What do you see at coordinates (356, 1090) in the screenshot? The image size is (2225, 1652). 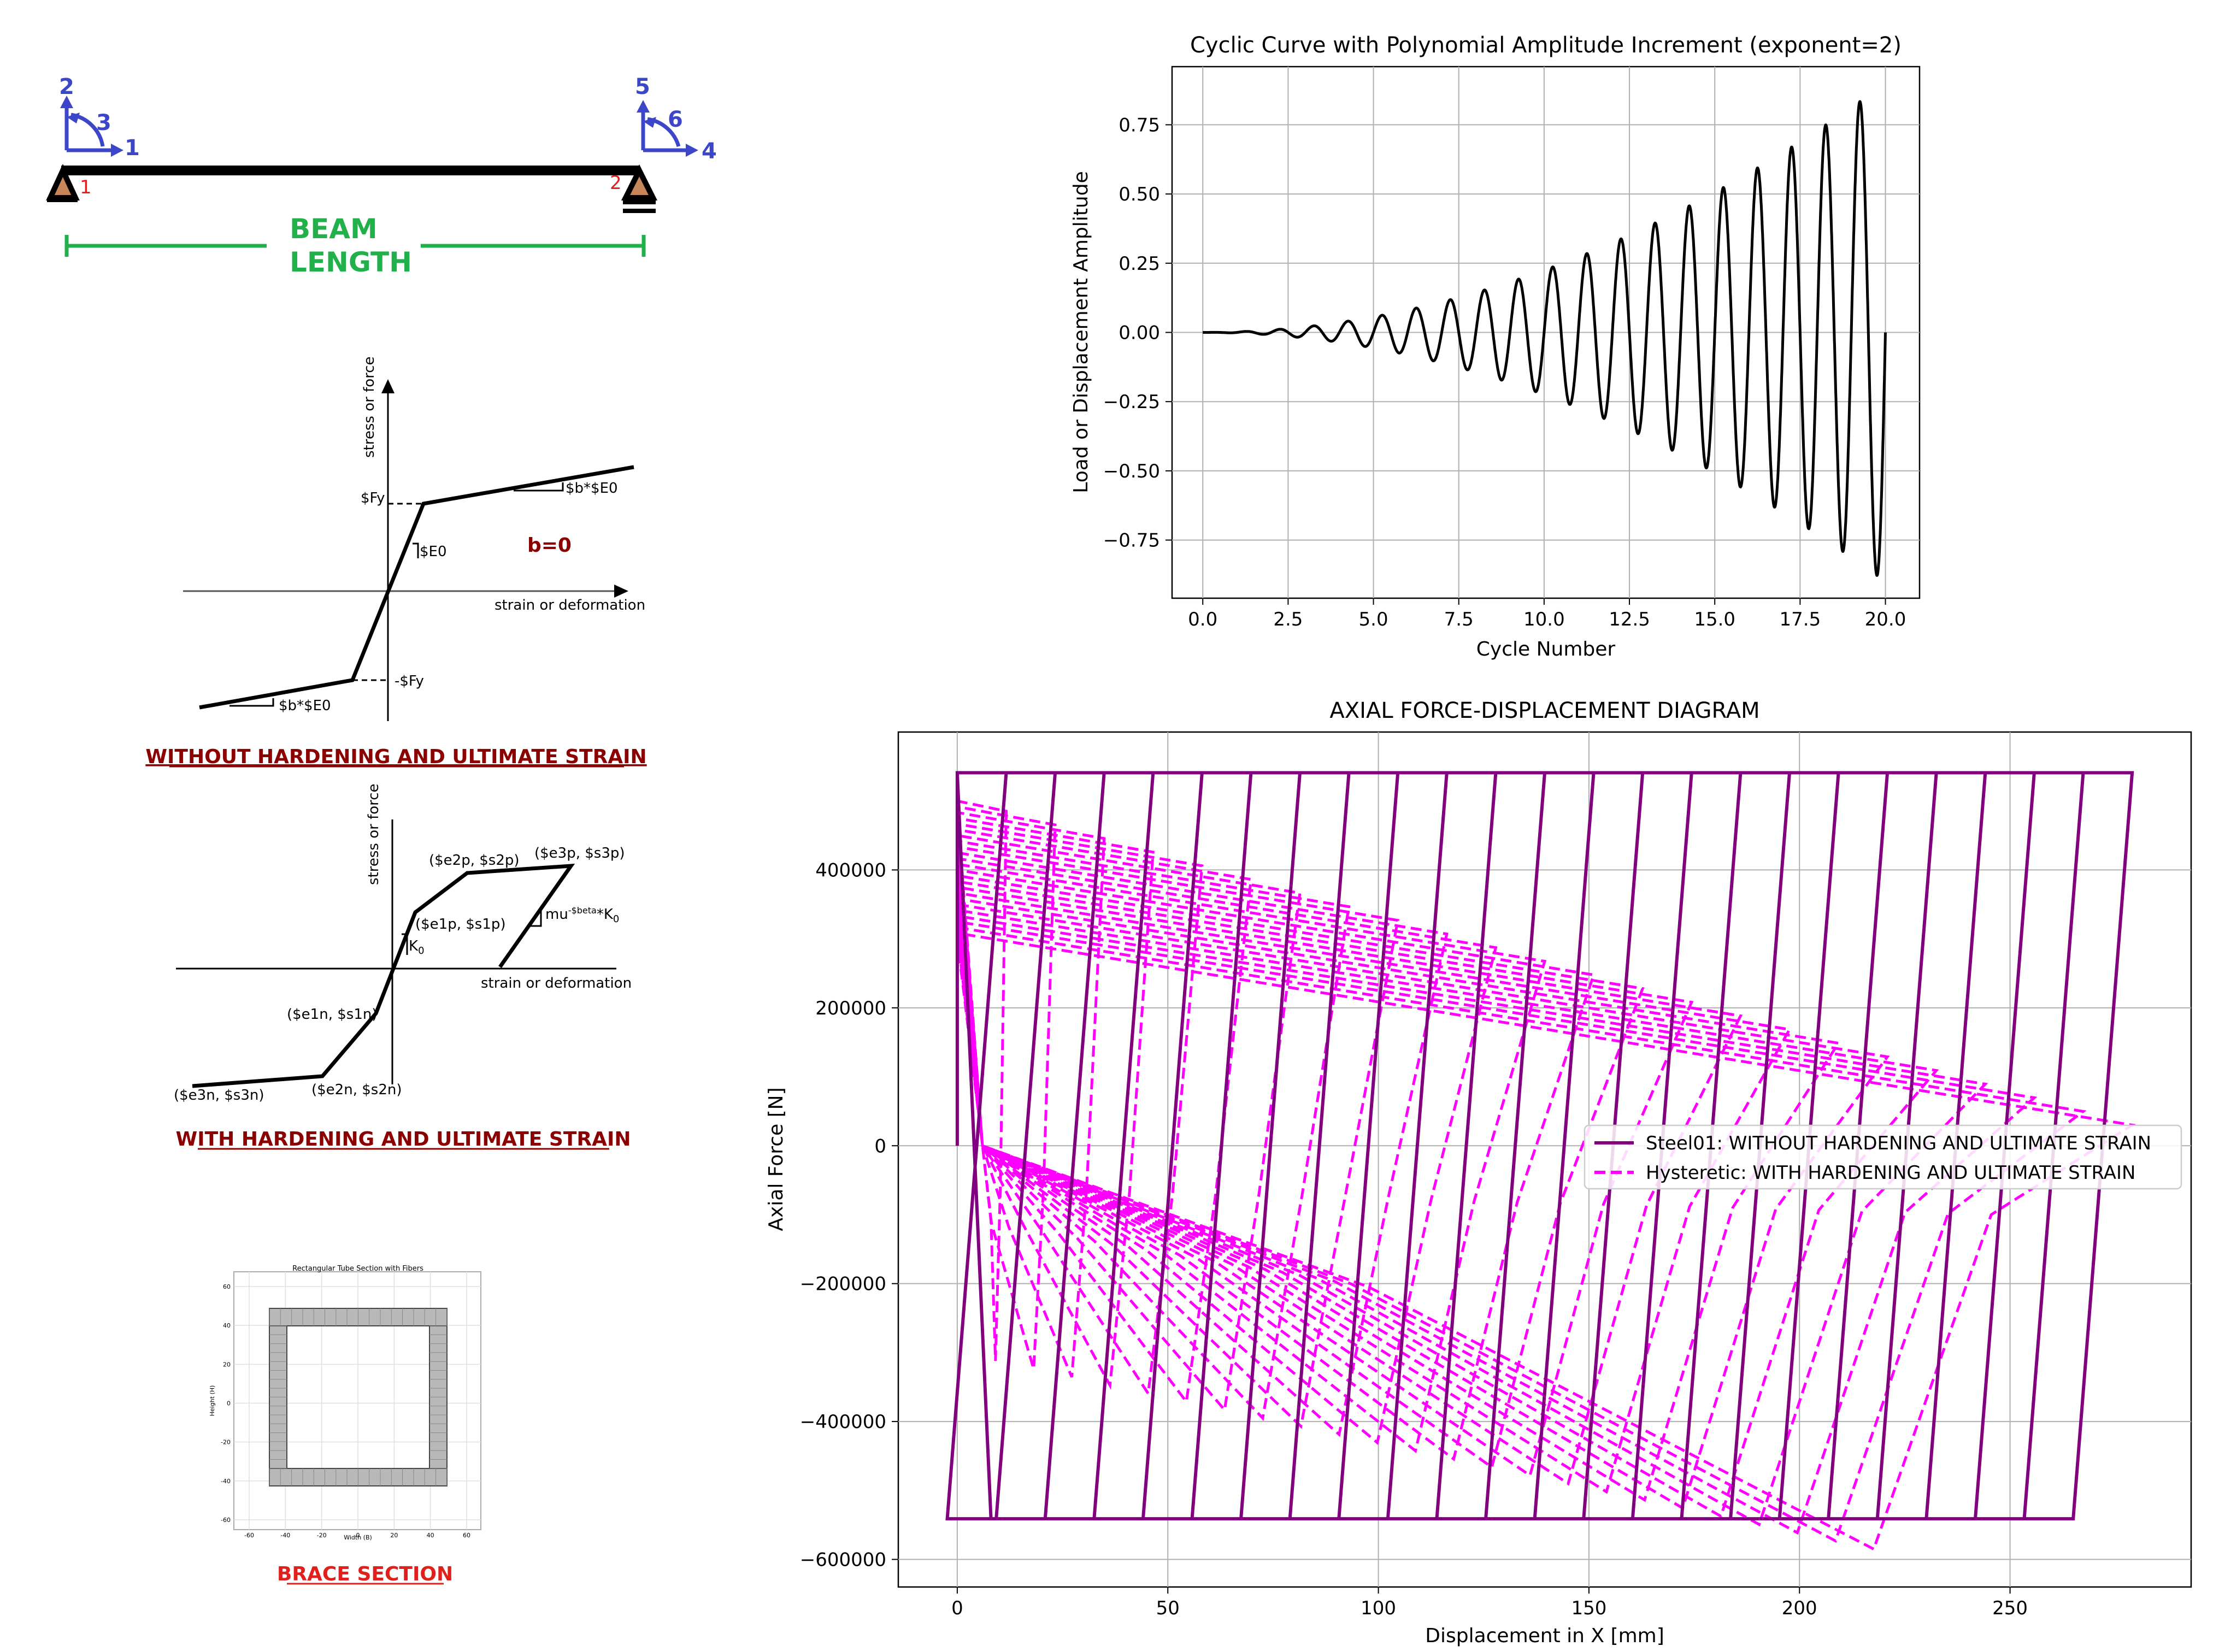 I see `hysteretic-n2: ($e2n, $s2n)` at bounding box center [356, 1090].